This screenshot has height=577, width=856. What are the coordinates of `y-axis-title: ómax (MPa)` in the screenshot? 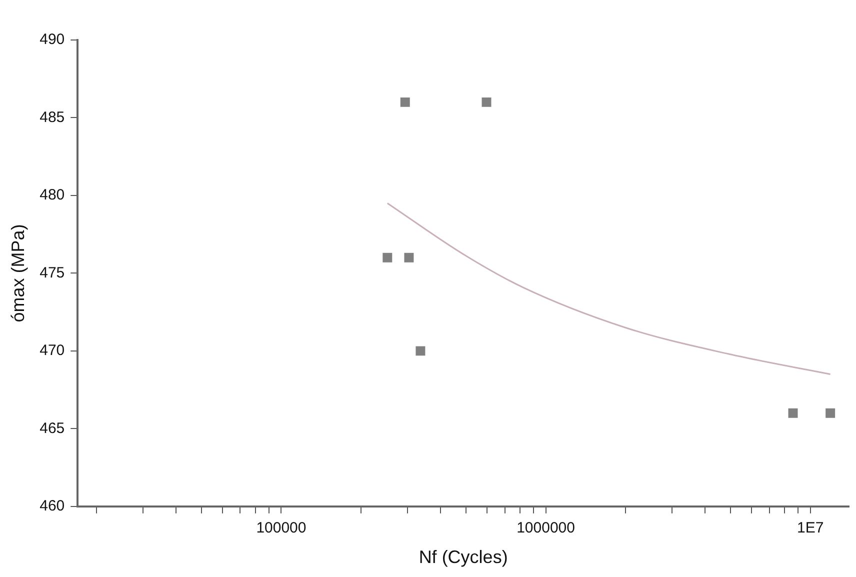 It's located at (18, 273).